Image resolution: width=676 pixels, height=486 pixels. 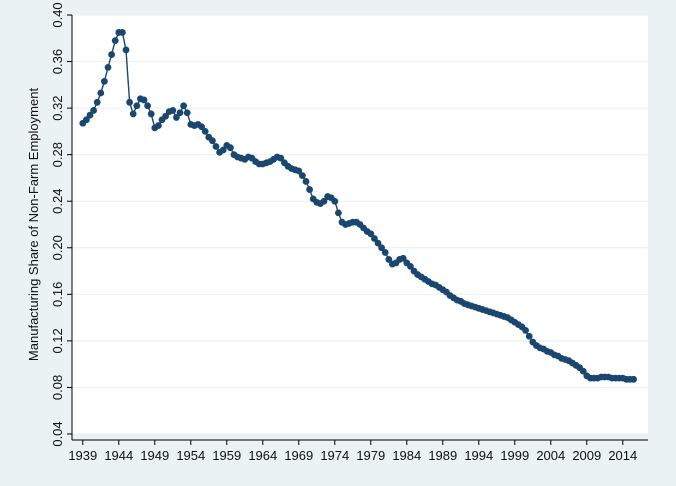 I want to click on x-tick-label: 1969, so click(x=298, y=455).